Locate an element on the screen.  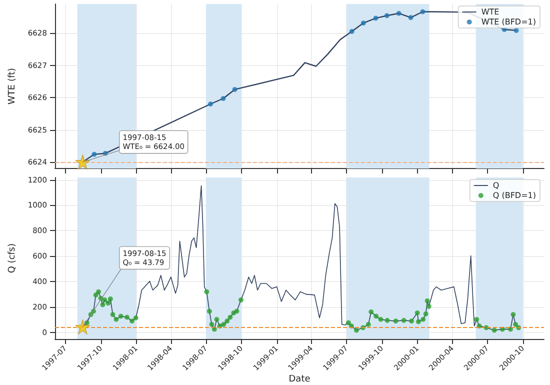
y-axis-title: Q (cfs) is located at coordinates (13, 258).